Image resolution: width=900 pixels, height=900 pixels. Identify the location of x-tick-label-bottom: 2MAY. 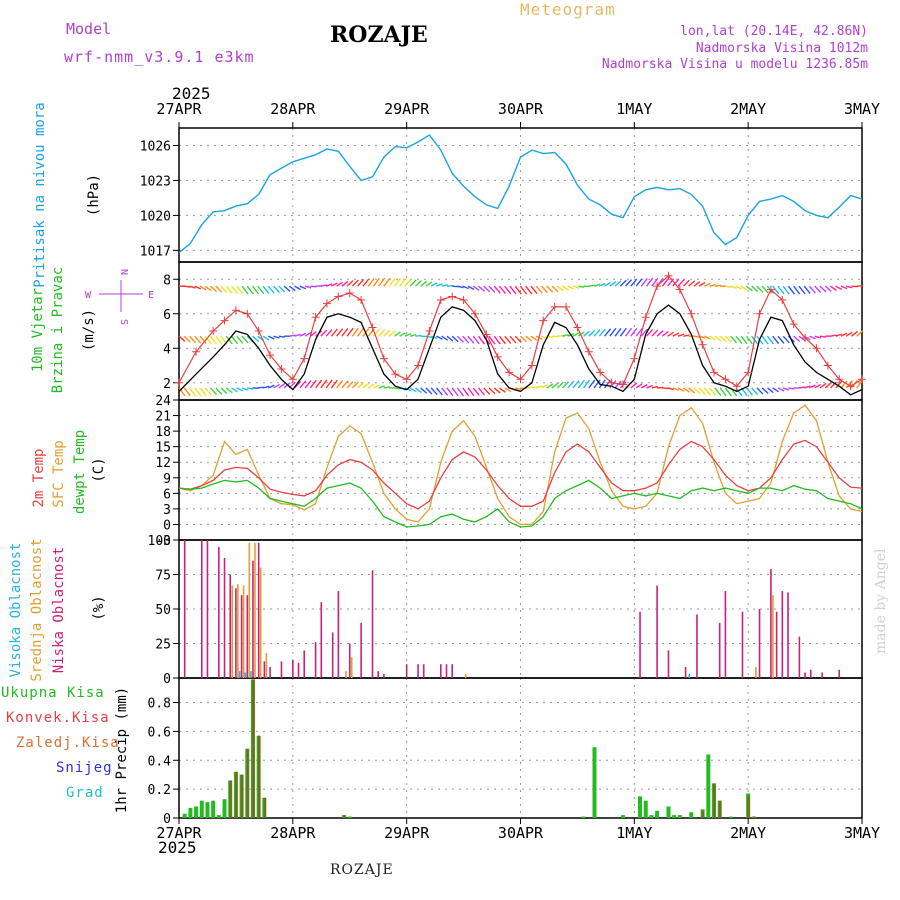
(748, 833).